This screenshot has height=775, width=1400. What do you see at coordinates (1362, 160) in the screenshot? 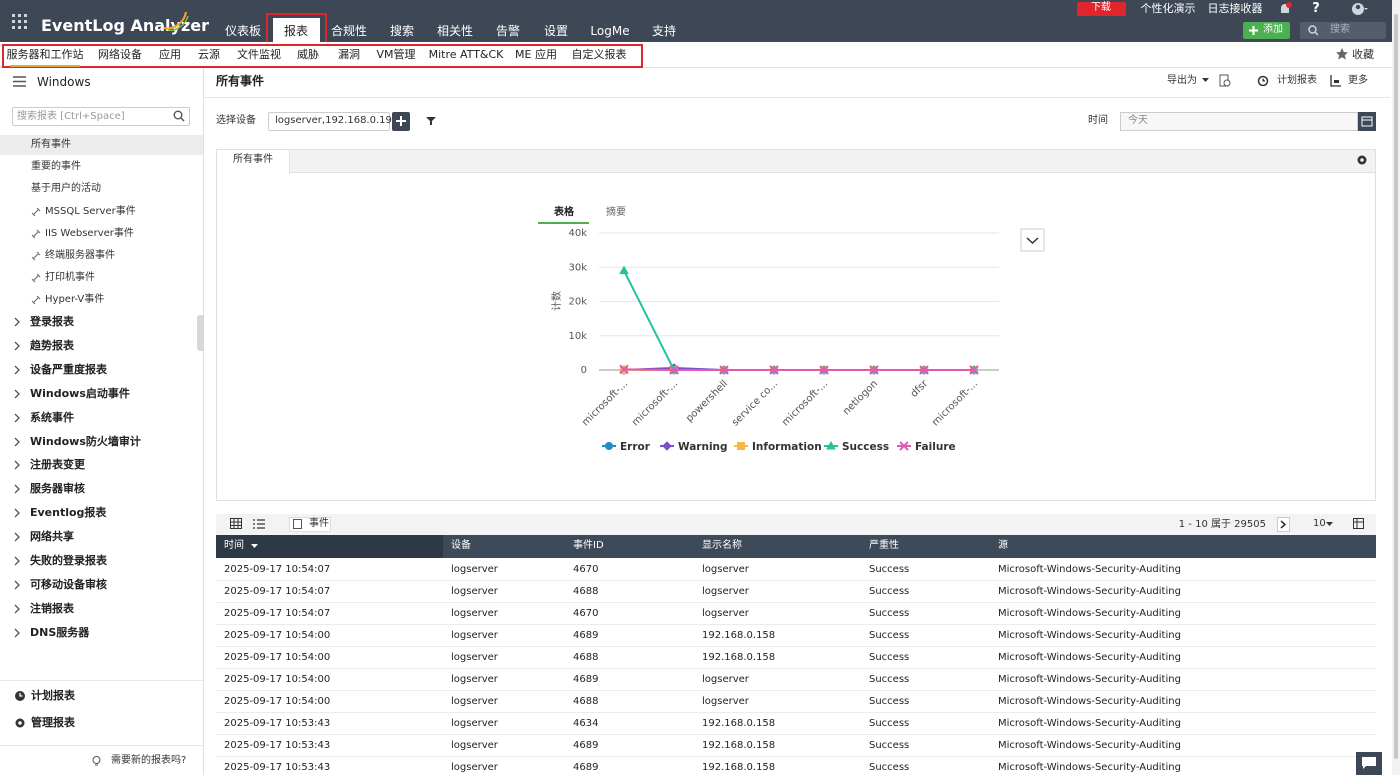
I see `card-settings` at bounding box center [1362, 160].